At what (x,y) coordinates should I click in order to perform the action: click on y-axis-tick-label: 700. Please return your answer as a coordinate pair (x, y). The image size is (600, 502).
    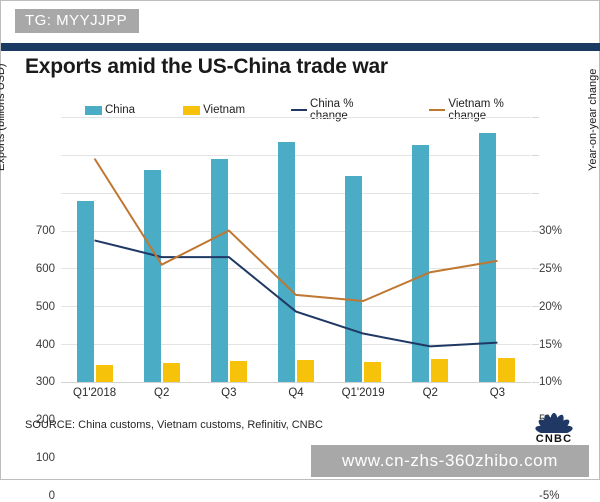
    Looking at the image, I should click on (45, 231).